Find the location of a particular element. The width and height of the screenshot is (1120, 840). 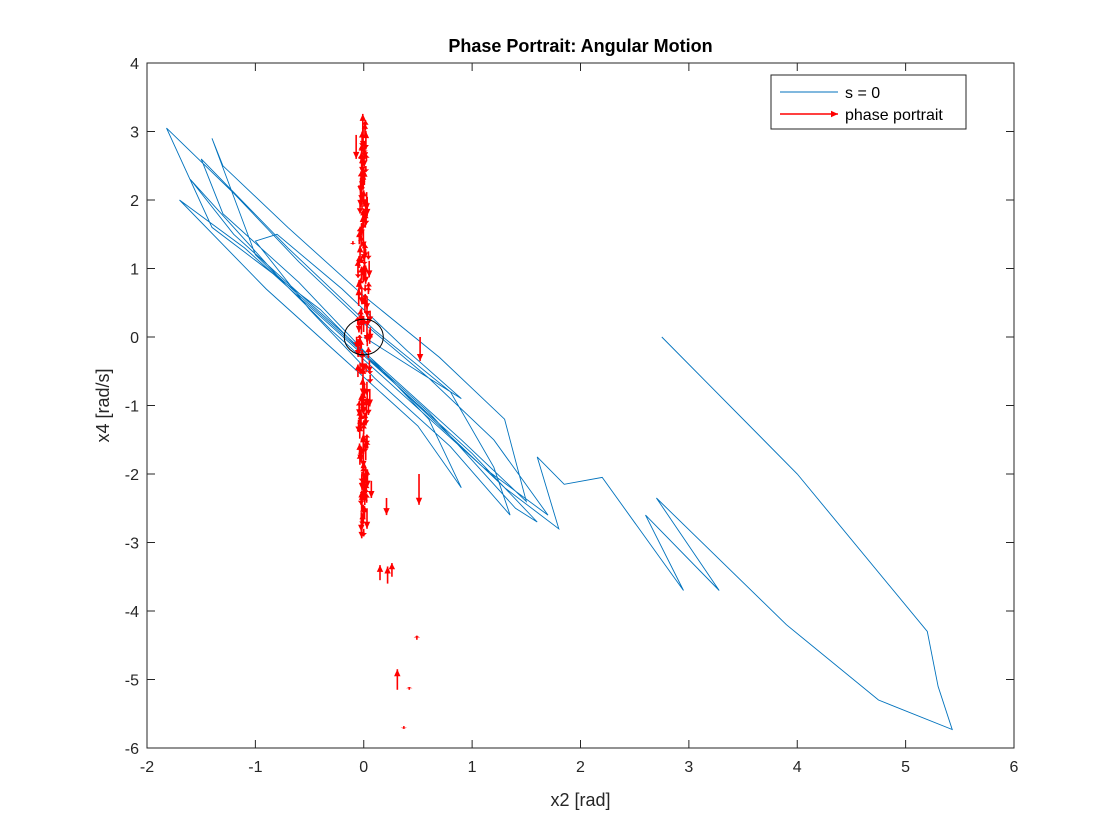

quiver-band-arrow-48-head is located at coordinates (366, 422).